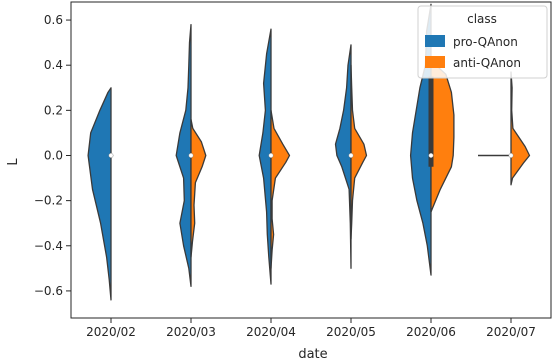 Image resolution: width=555 pixels, height=363 pixels. What do you see at coordinates (111, 332) in the screenshot?
I see `x-tick-label: 2020/02` at bounding box center [111, 332].